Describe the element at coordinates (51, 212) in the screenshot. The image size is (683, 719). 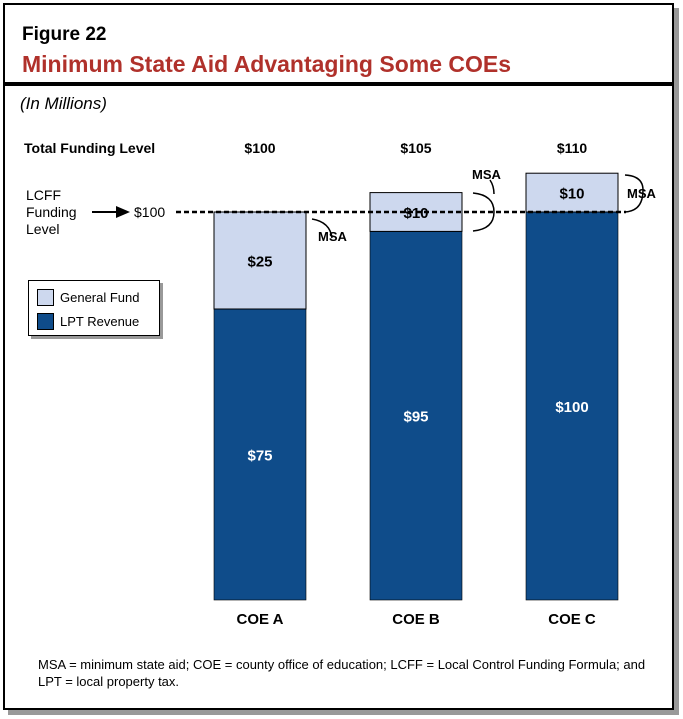
I see `lcff-label: Funding` at that location.